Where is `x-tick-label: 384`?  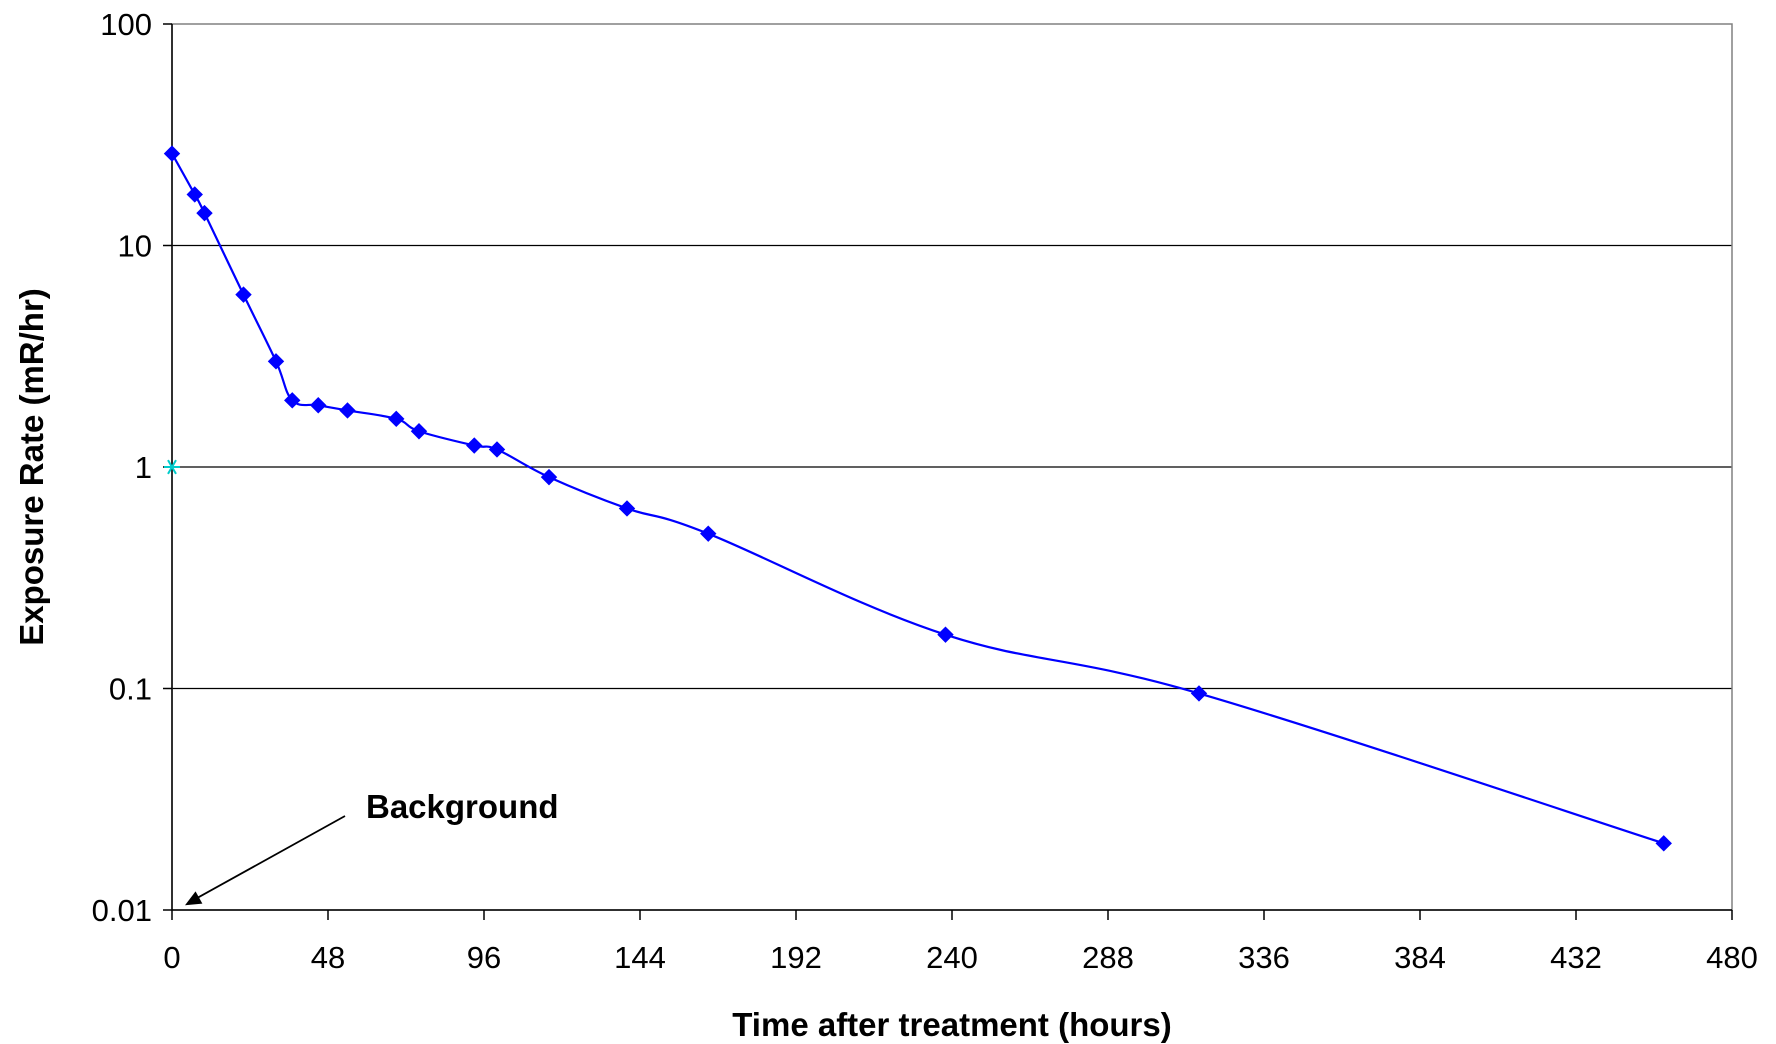
x-tick-label: 384 is located at coordinates (1420, 957).